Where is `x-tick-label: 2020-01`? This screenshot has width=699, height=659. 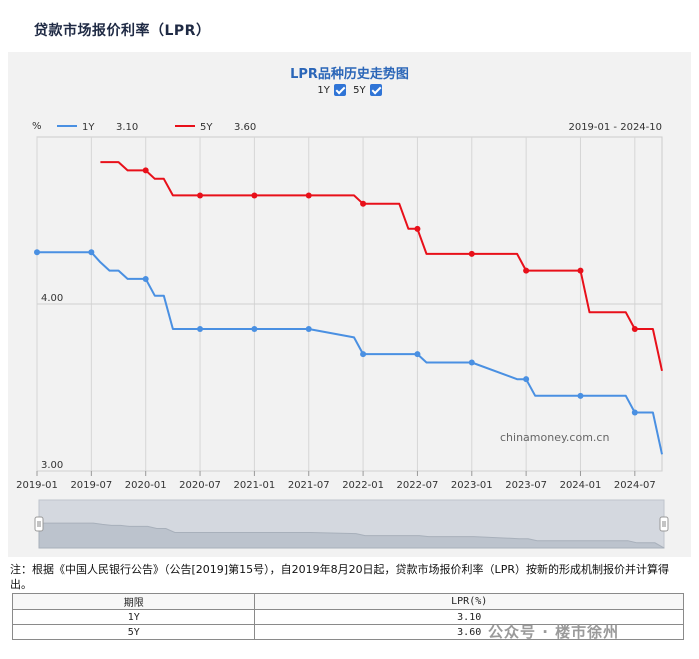 x-tick-label: 2020-01 is located at coordinates (146, 485).